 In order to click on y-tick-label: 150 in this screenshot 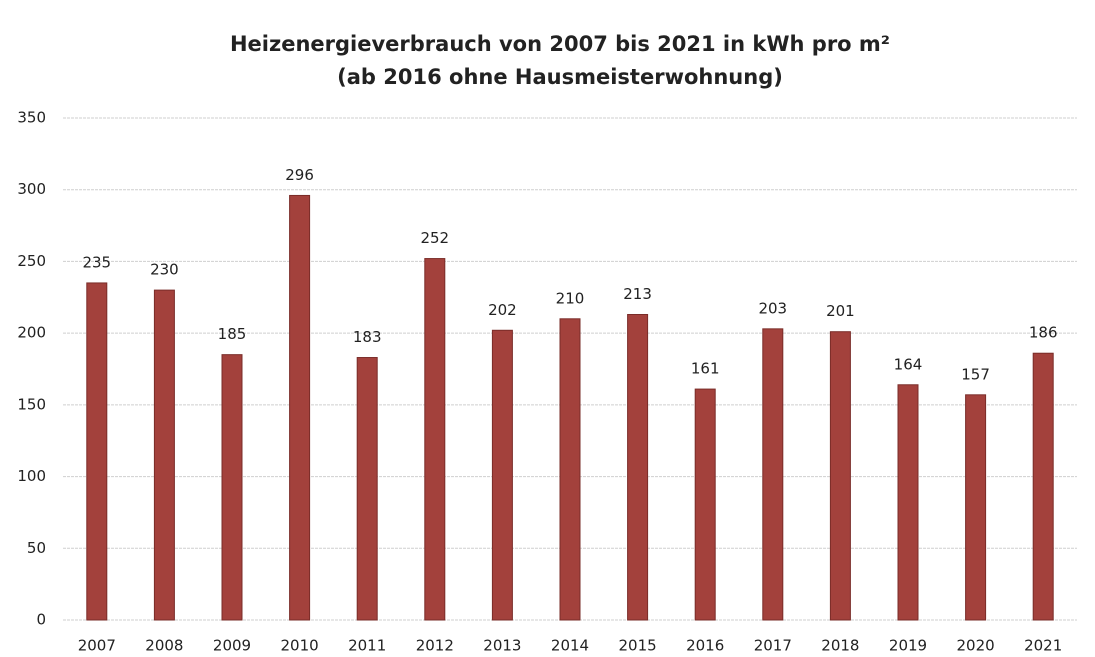, I will do `click(31, 404)`.